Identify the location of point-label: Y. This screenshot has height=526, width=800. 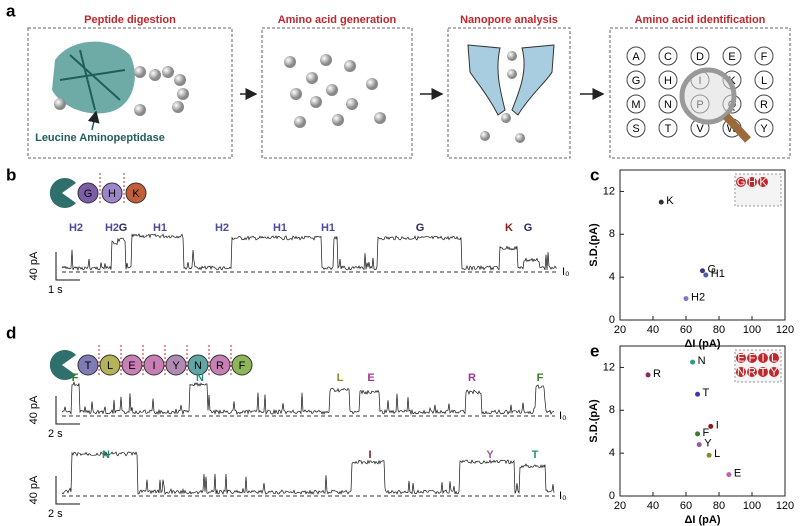
(708, 443).